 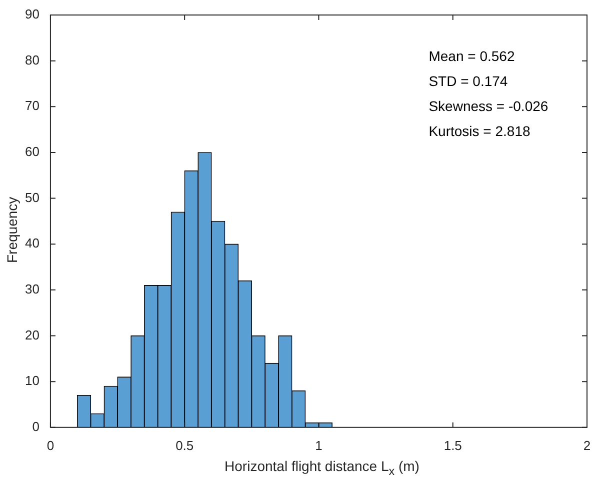 I want to click on x-tick-label: 2, so click(x=587, y=445).